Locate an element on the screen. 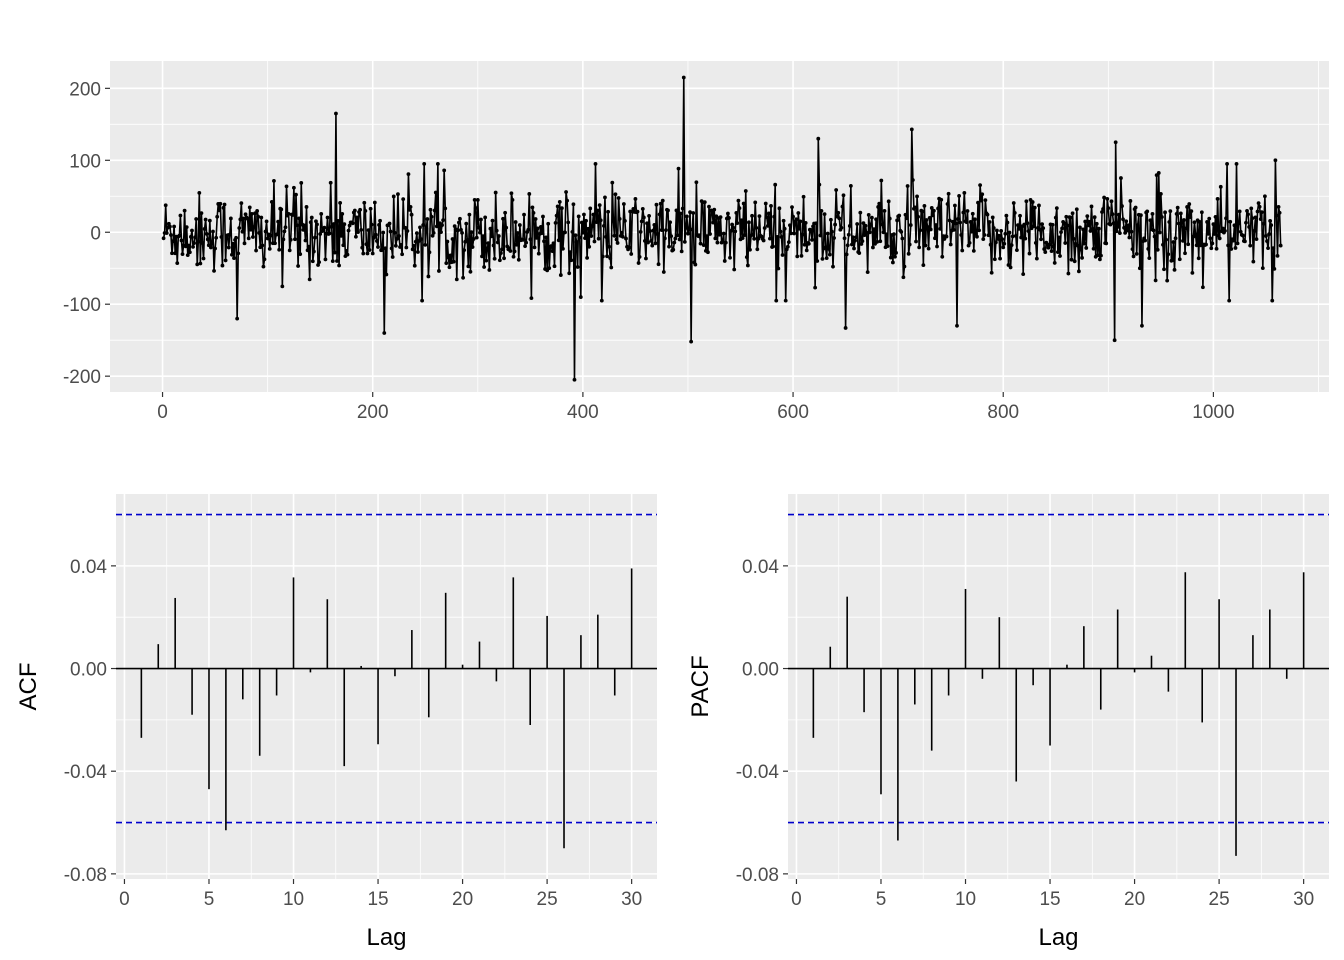 The height and width of the screenshot is (960, 1344). x-tick-label: 30 is located at coordinates (631, 899).